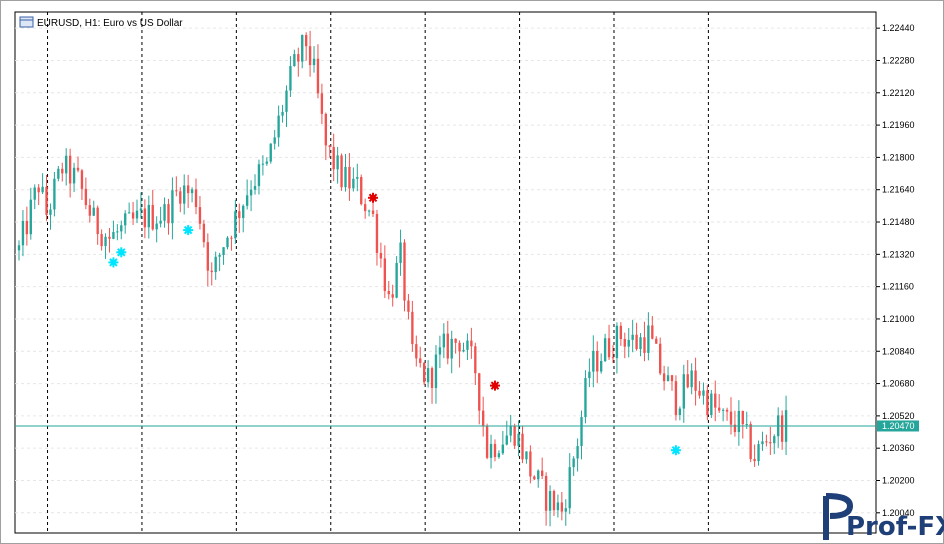 The height and width of the screenshot is (544, 944). I want to click on sell-signal-marker-core, so click(494, 385).